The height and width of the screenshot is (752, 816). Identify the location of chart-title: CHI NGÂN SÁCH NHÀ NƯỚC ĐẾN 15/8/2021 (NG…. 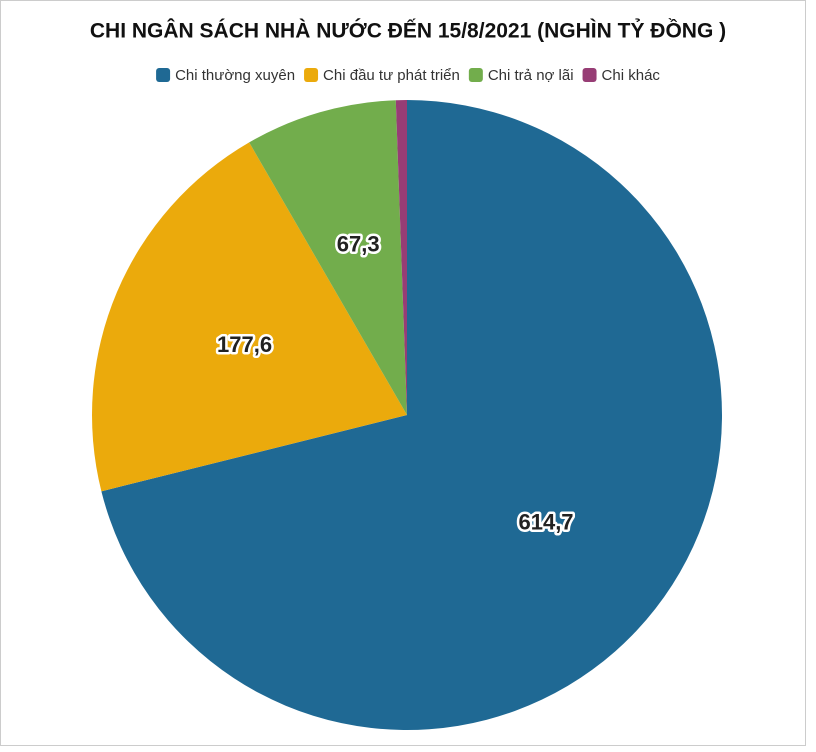
(408, 31).